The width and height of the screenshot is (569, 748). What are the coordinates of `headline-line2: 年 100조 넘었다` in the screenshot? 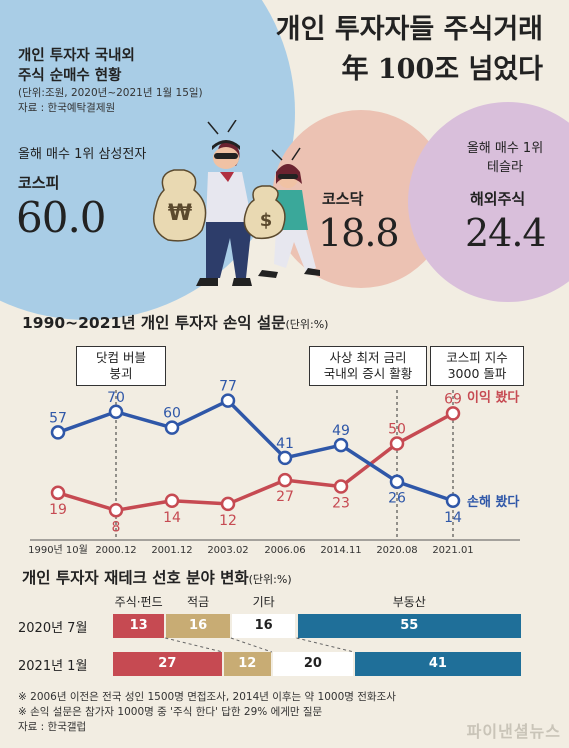 It's located at (442, 69).